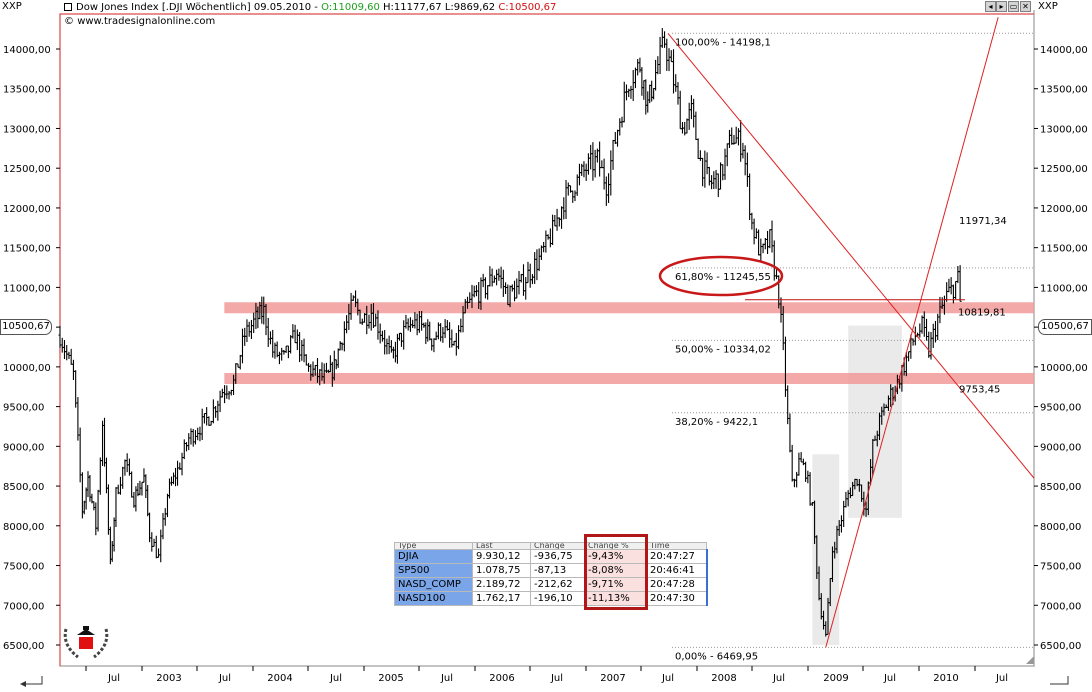 The width and height of the screenshot is (1092, 692). I want to click on time-cell: 20:47:28, so click(677, 584).